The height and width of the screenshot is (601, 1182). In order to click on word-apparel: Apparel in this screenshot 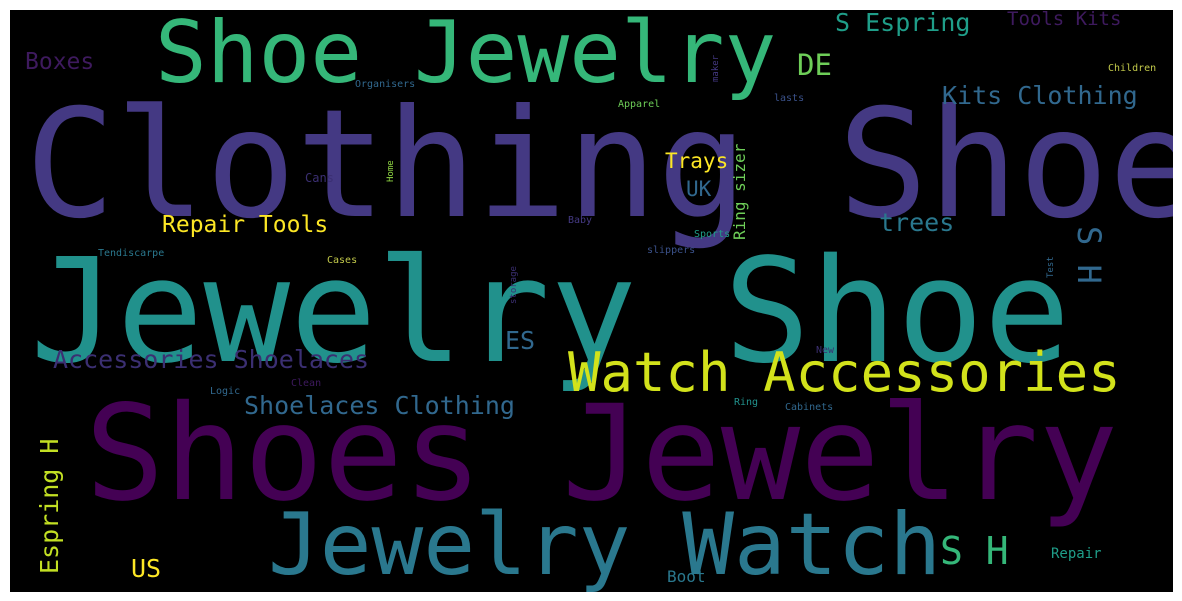, I will do `click(639, 104)`.